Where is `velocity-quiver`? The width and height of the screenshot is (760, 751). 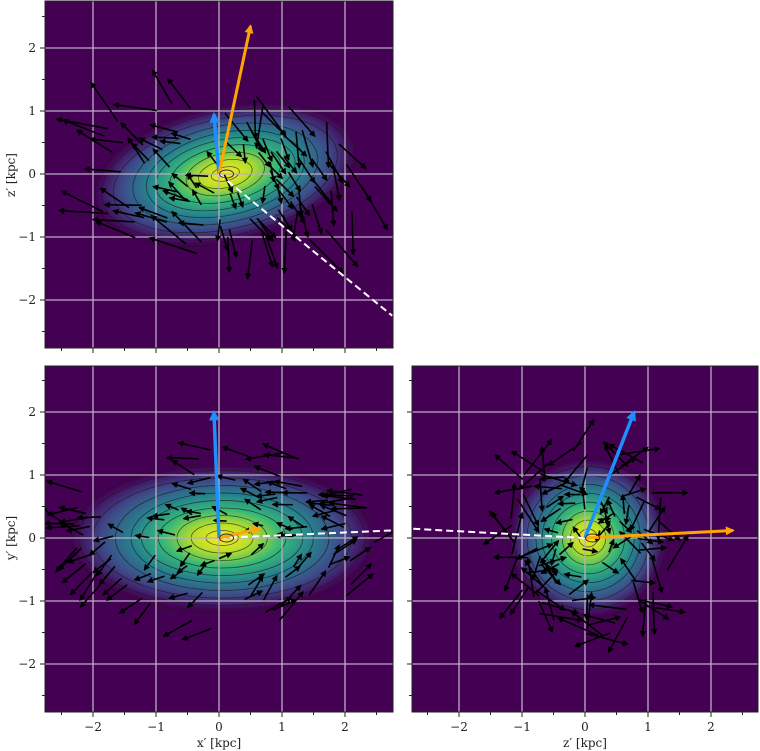 velocity-quiver is located at coordinates (219, 540).